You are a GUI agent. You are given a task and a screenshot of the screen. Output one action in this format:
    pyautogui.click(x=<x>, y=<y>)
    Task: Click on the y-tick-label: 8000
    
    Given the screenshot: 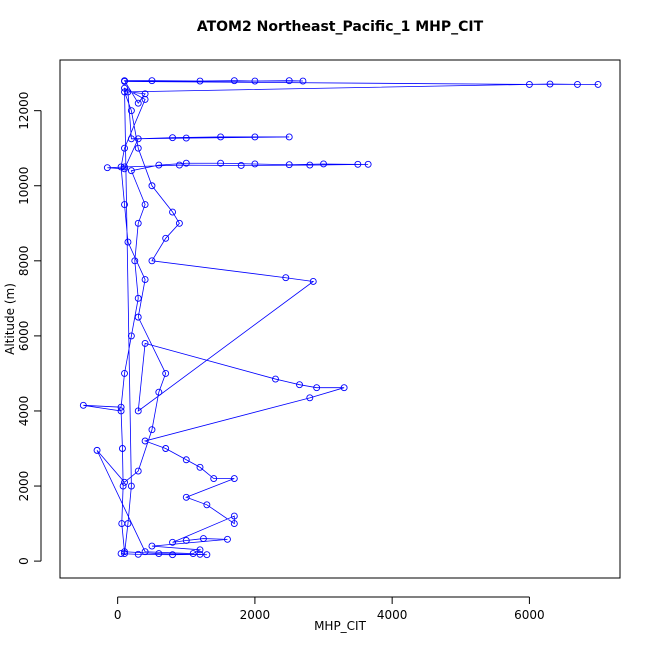 What is the action you would take?
    pyautogui.click(x=24, y=261)
    